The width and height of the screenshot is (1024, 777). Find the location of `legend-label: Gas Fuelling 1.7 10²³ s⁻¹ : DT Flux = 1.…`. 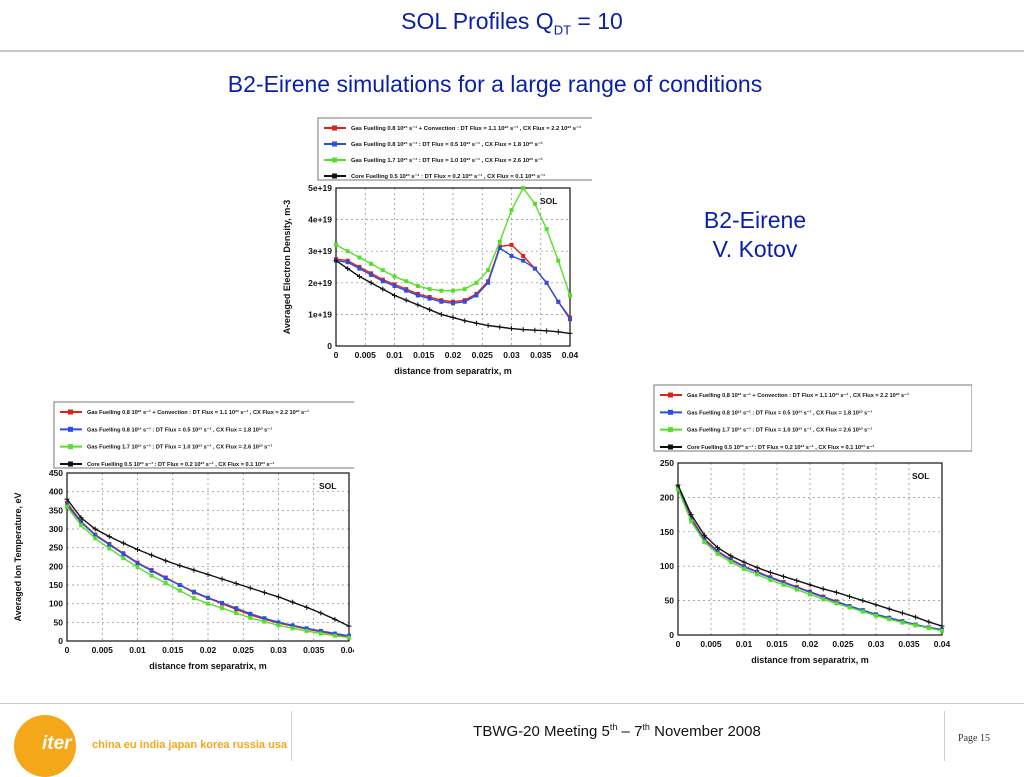

legend-label: Gas Fuelling 1.7 10²³ s⁻¹ : DT Flux = 1.… is located at coordinates (179, 447).